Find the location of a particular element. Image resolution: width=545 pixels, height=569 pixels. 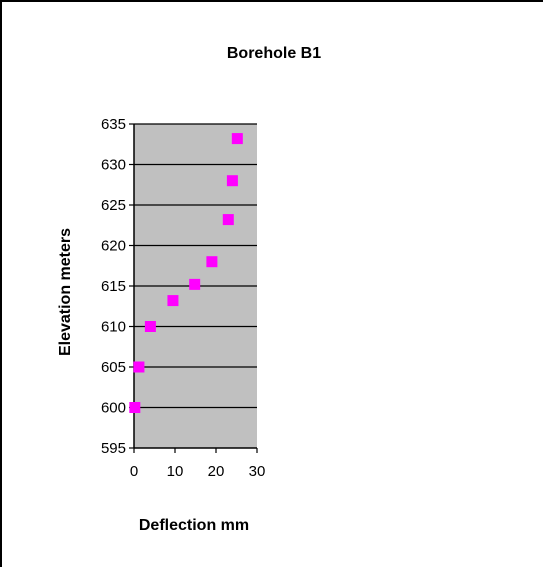

y-tick-label-605: 605 is located at coordinates (113, 367).